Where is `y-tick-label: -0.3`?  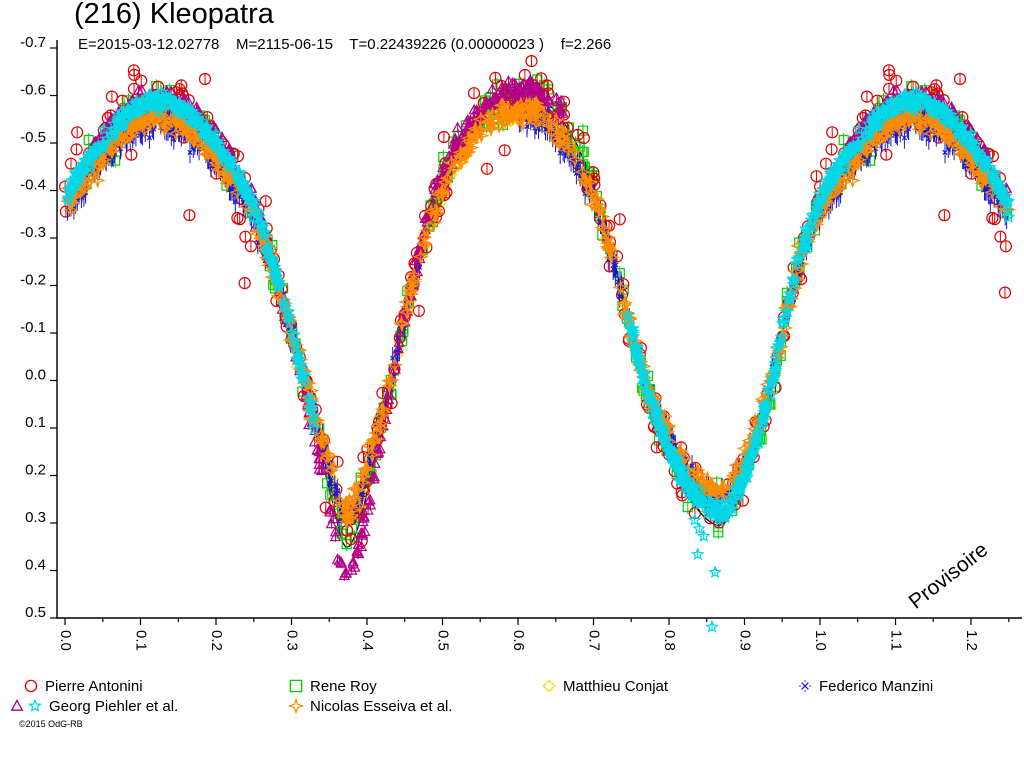 y-tick-label: -0.3 is located at coordinates (33, 232).